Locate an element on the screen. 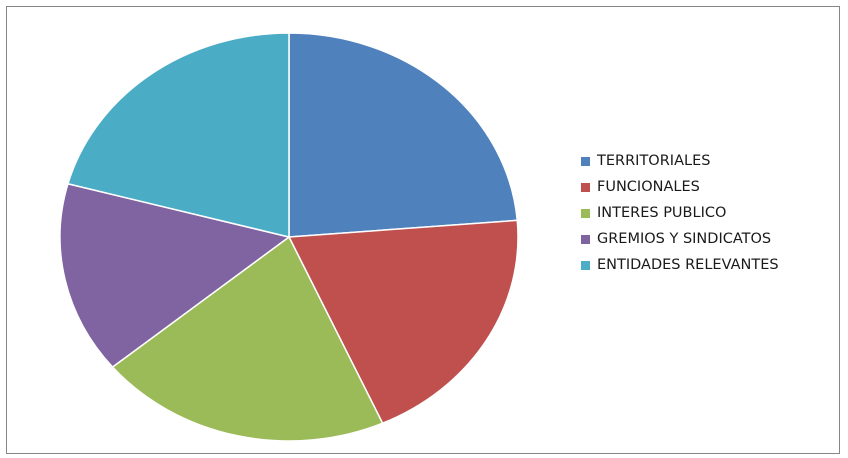 The width and height of the screenshot is (848, 458). legend-item-territoriales: TERRITORIALES is located at coordinates (712, 161).